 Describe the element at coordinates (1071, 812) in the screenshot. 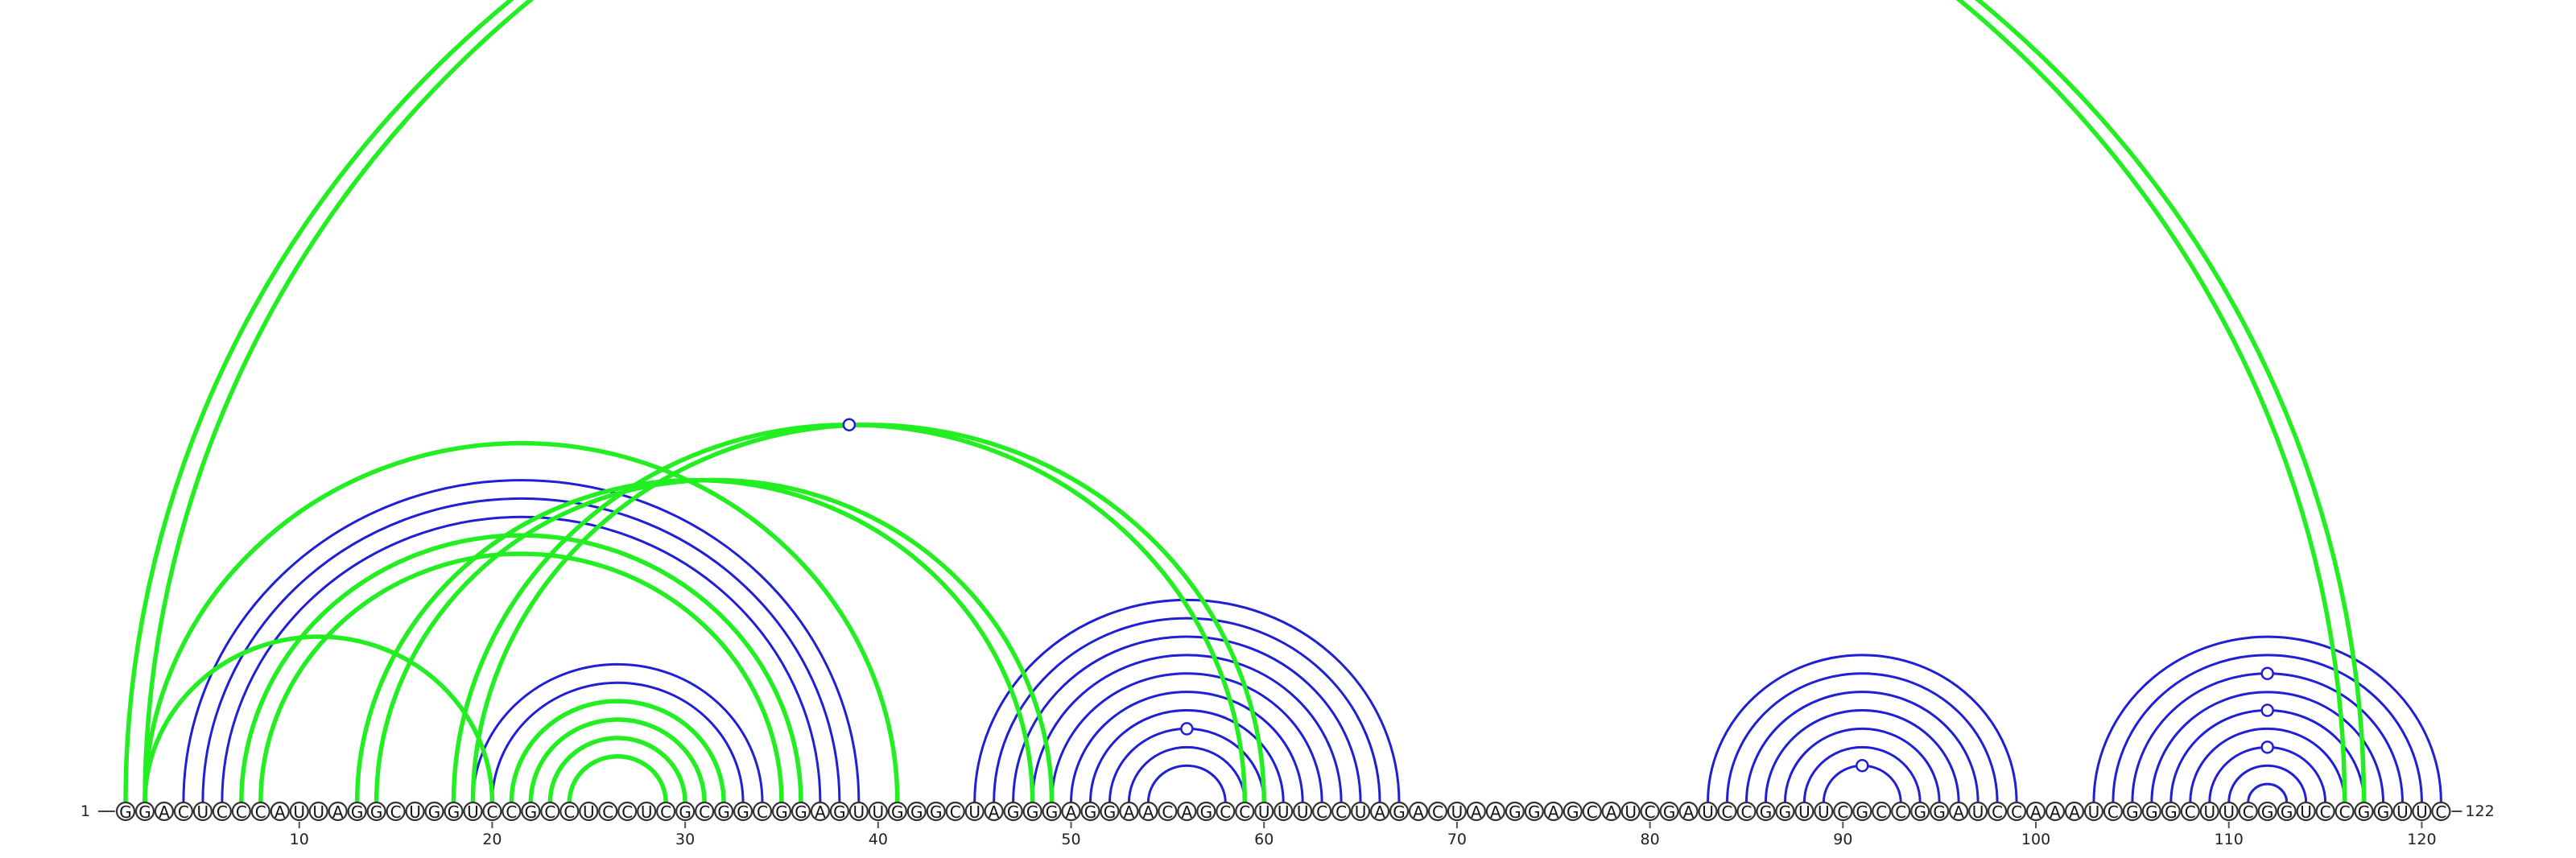

I see `nucleotide-50: A` at that location.